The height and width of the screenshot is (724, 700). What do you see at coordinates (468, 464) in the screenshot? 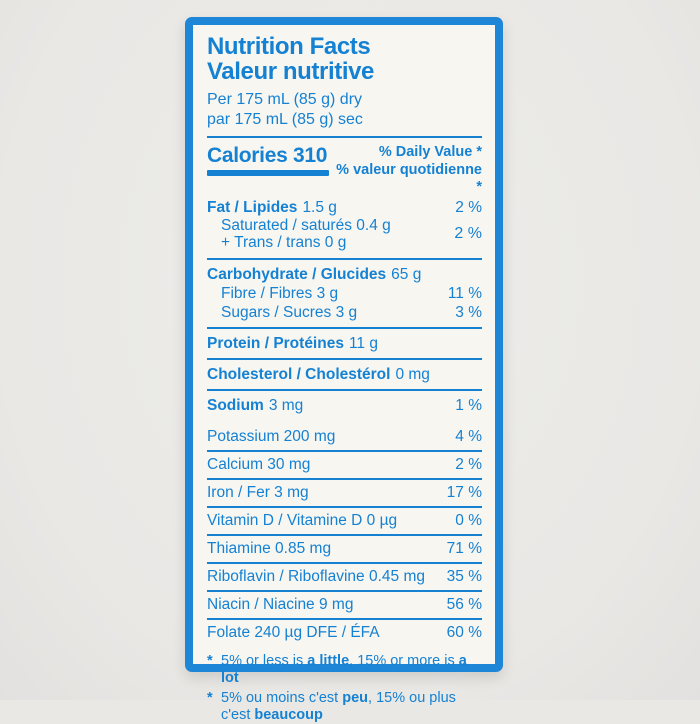
I see `calcium-dv: 2 %` at bounding box center [468, 464].